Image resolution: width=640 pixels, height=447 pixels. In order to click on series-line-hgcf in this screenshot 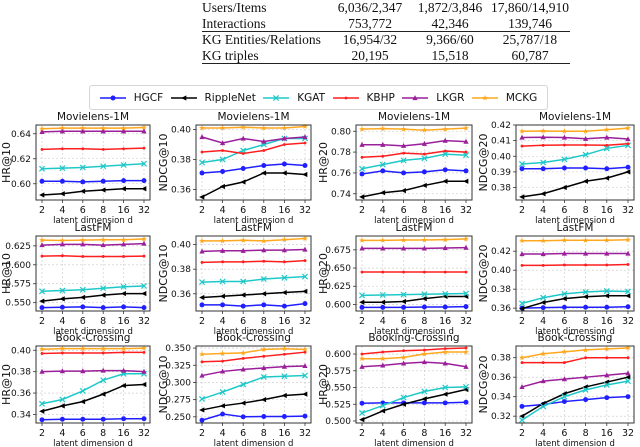, I will do `click(254, 304)`.